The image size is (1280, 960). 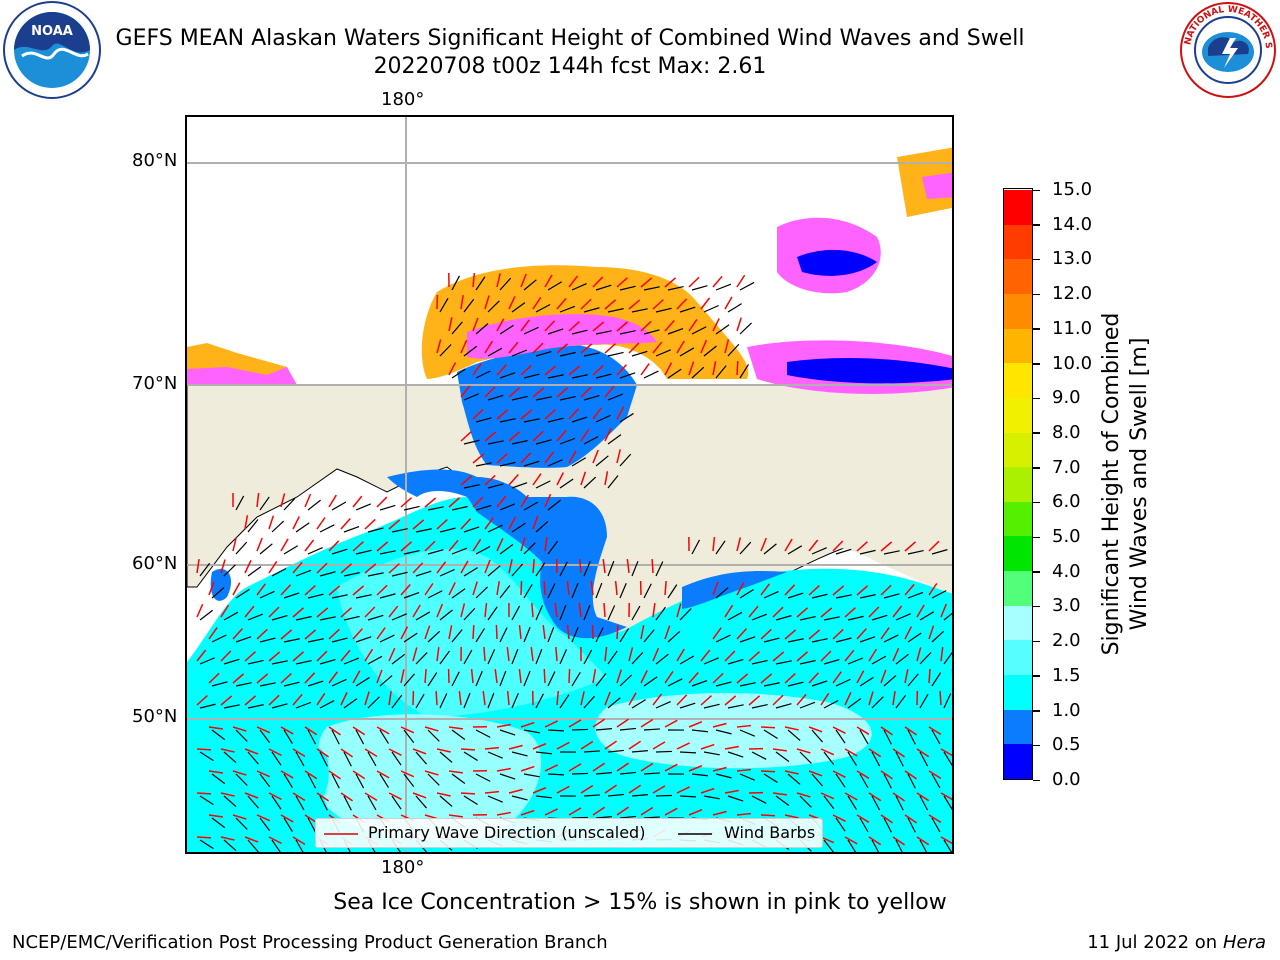 I want to click on colorbar-tick-label: 8.0, so click(x=1066, y=432).